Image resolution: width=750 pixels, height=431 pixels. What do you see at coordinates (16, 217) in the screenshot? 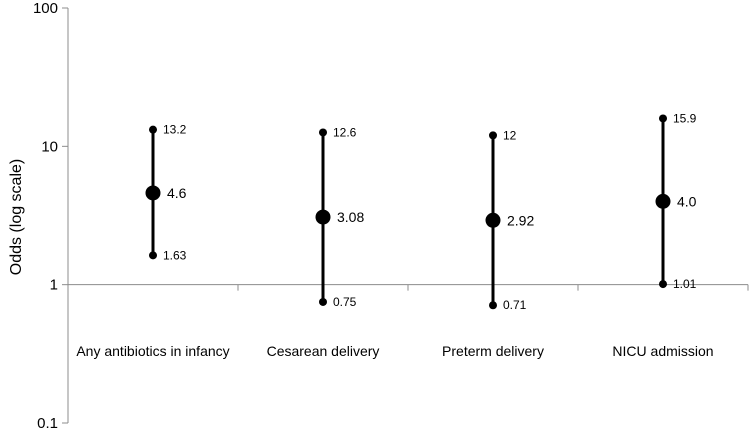
I see `y-axis-title: Odds (log scale)` at bounding box center [16, 217].